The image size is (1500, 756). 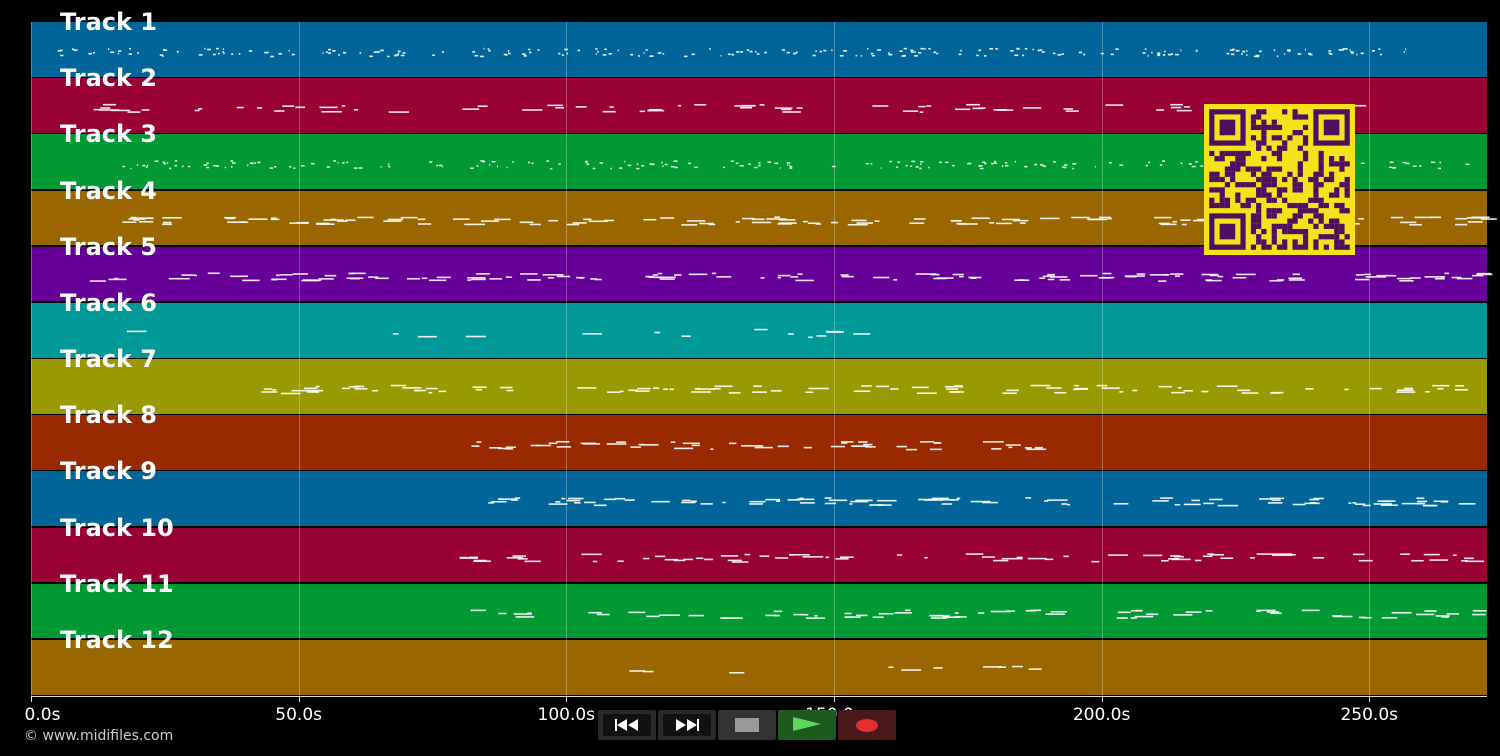 What do you see at coordinates (867, 725) in the screenshot?
I see `record-button` at bounding box center [867, 725].